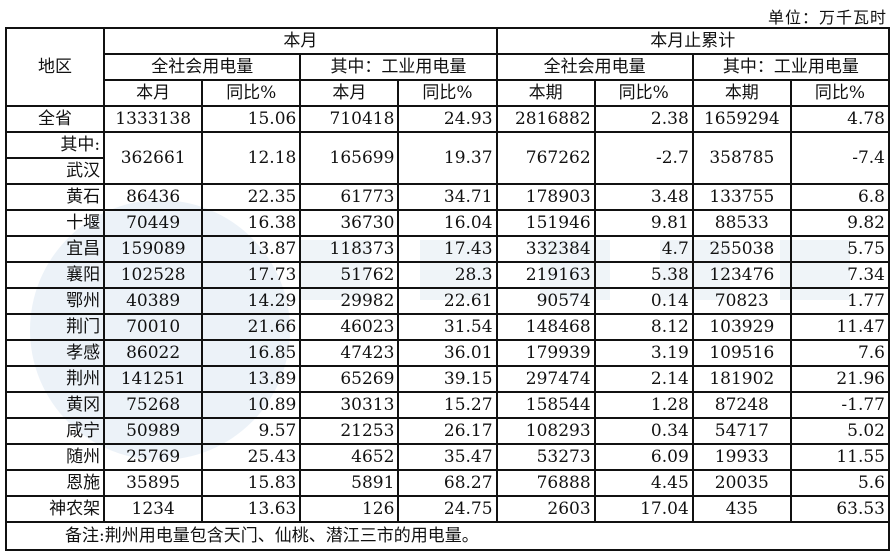 The width and height of the screenshot is (895, 553). I want to click on value-cell: 16.38, so click(251, 223).